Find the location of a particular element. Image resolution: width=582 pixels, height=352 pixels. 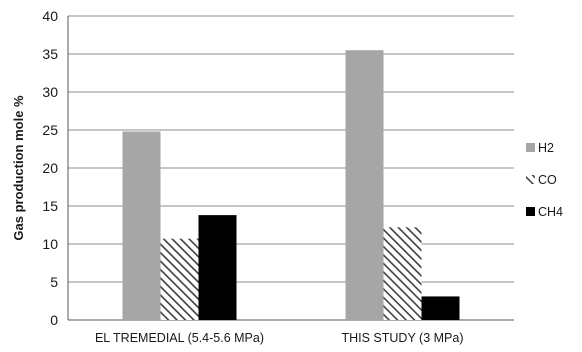

y-tick-label: 40 is located at coordinates (50, 16).